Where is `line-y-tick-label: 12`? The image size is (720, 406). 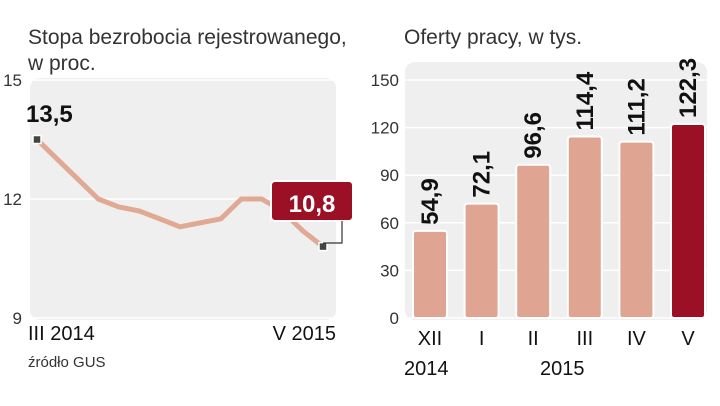
line-y-tick-label: 12 is located at coordinates (12, 199).